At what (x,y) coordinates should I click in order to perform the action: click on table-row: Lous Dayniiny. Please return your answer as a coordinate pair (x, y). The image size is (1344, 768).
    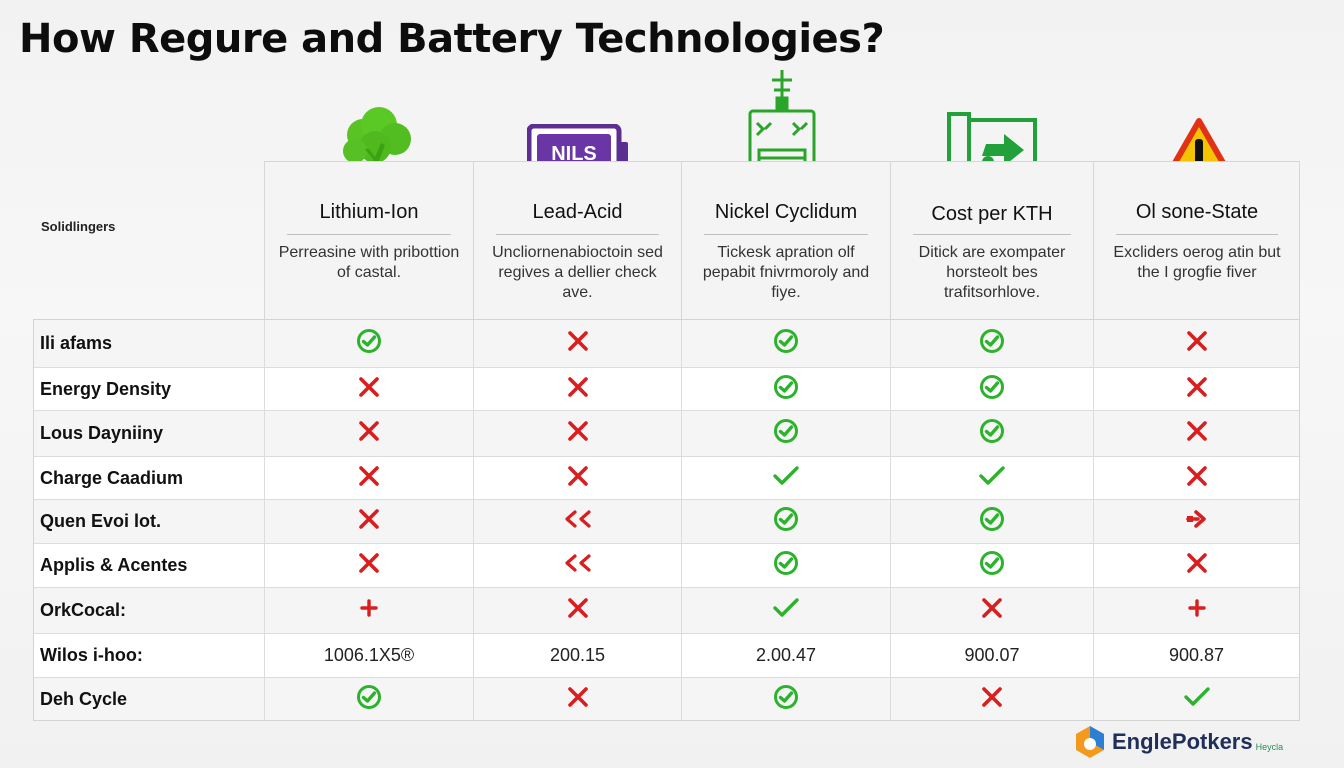
    Looking at the image, I should click on (666, 433).